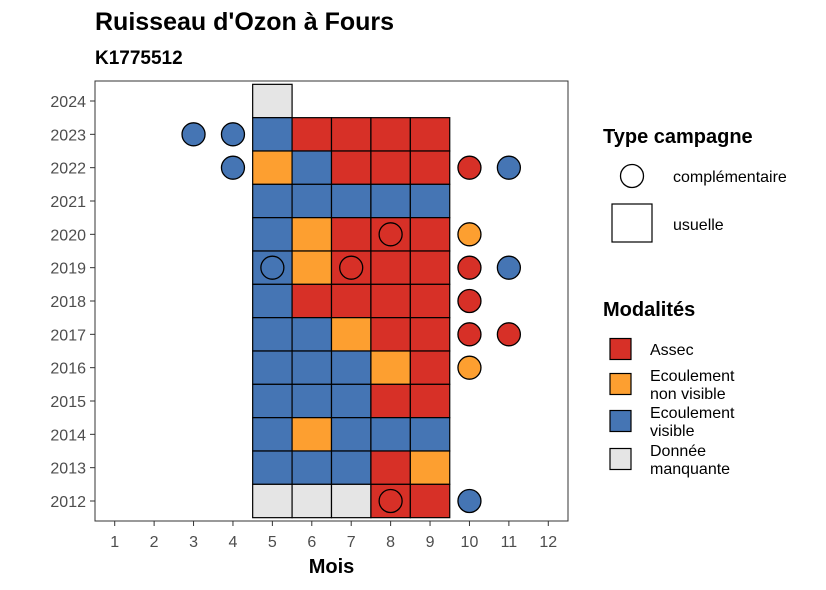 The image size is (826, 590). Describe the element at coordinates (68, 369) in the screenshot. I see `y-tick-label-2016: 2016` at that location.